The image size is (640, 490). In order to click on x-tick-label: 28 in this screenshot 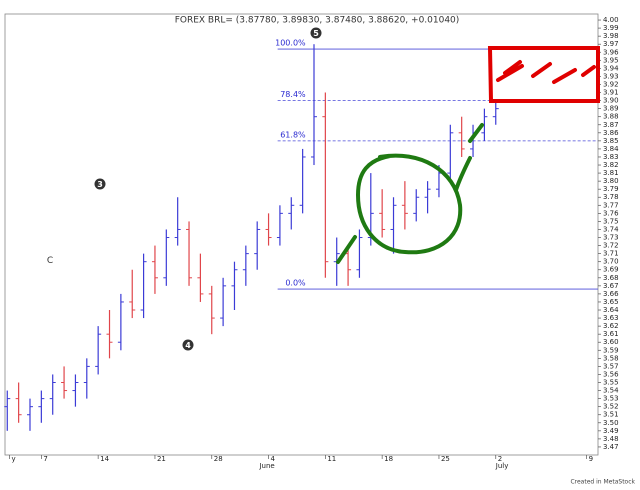, I will do `click(218, 459)`.